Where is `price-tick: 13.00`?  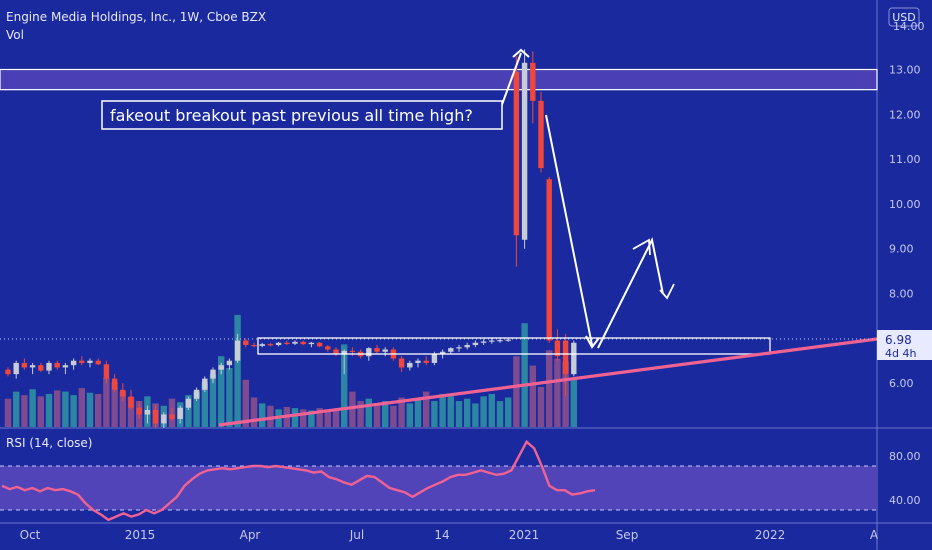
price-tick: 13.00 is located at coordinates (905, 70).